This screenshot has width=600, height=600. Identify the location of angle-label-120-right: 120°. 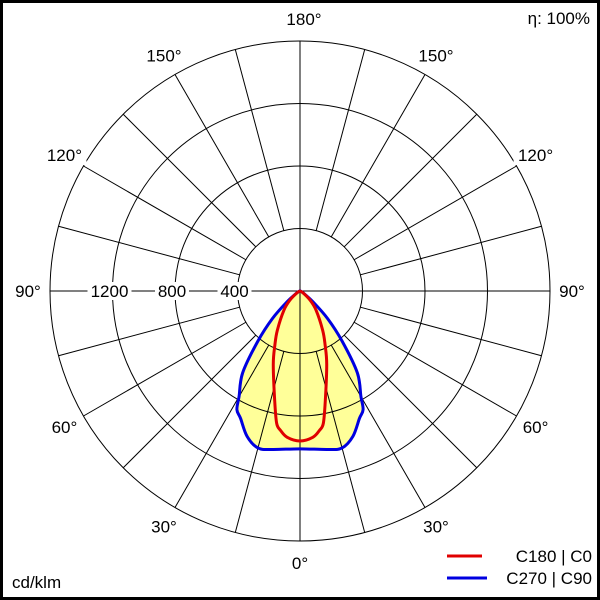
(535, 155).